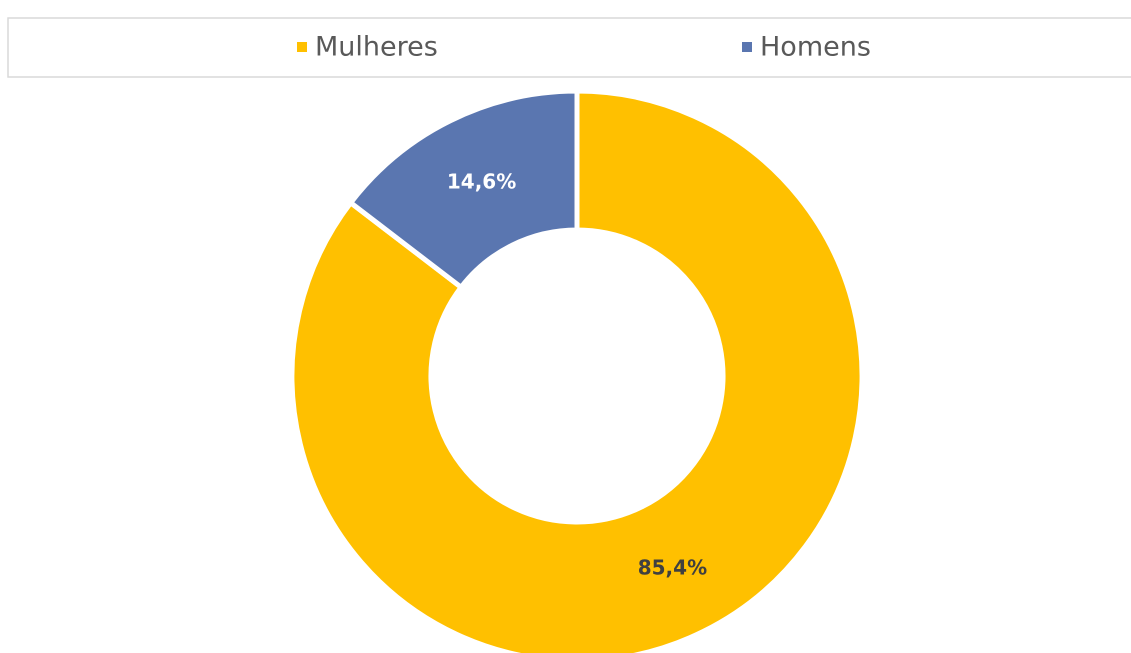 The height and width of the screenshot is (653, 1131). I want to click on legend-box, so click(569, 47).